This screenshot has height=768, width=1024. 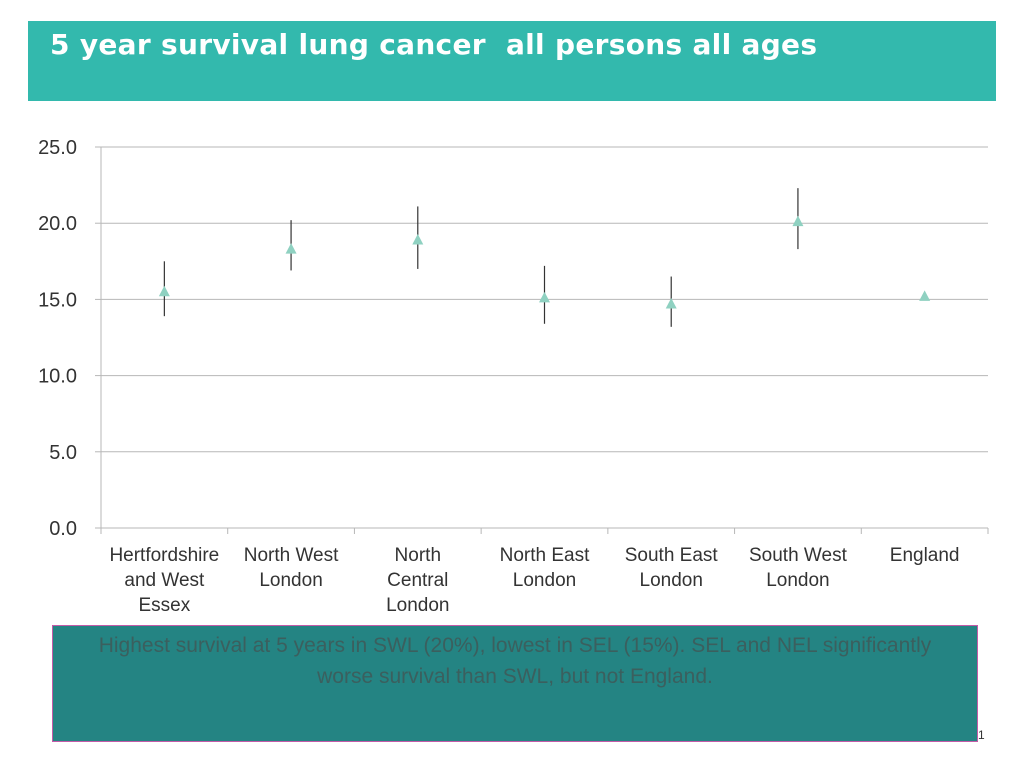 I want to click on y-tick-label: 0.0, so click(x=63, y=529).